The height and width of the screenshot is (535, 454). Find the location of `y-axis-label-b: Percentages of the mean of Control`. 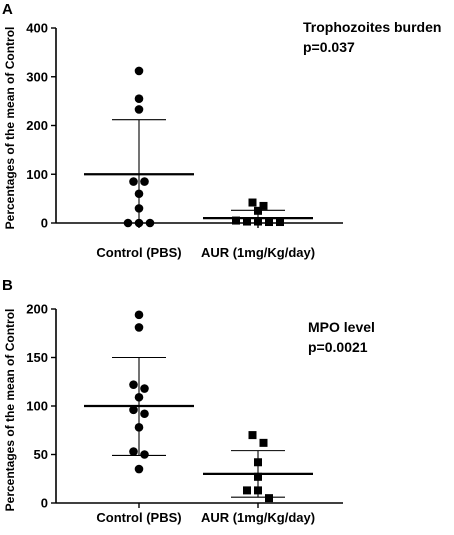

y-axis-label-b: Percentages of the mean of Control is located at coordinates (10, 410).